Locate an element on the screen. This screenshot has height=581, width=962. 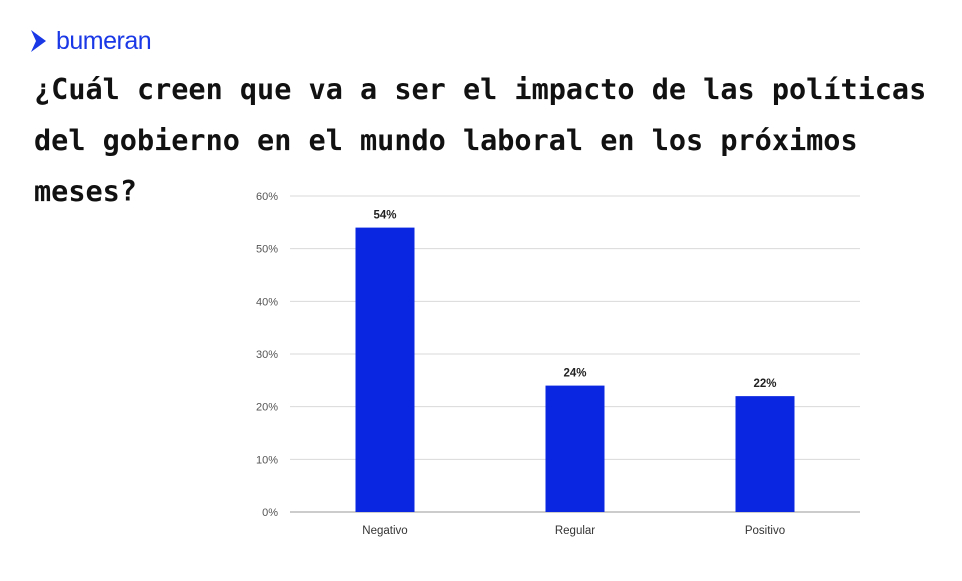
brand-logo: bumeran is located at coordinates (90, 41).